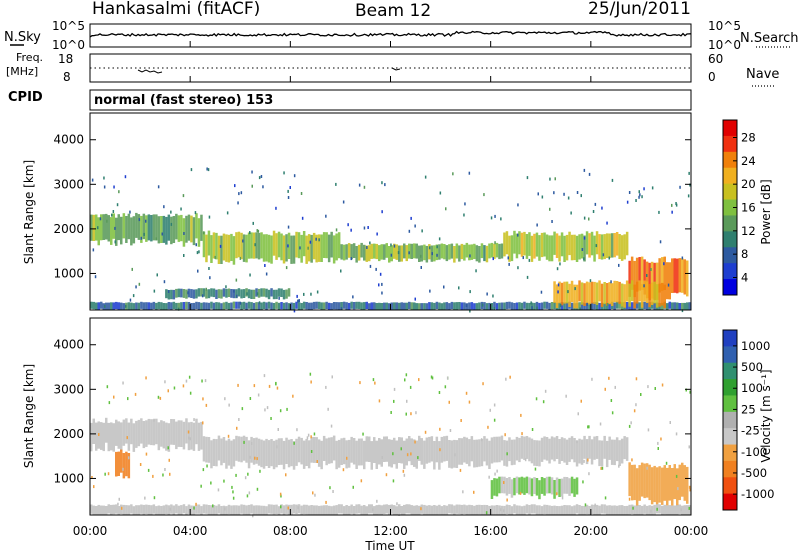 Image resolution: width=800 pixels, height=554 pixels. I want to click on velocity-band-4-cell, so click(118, 463).